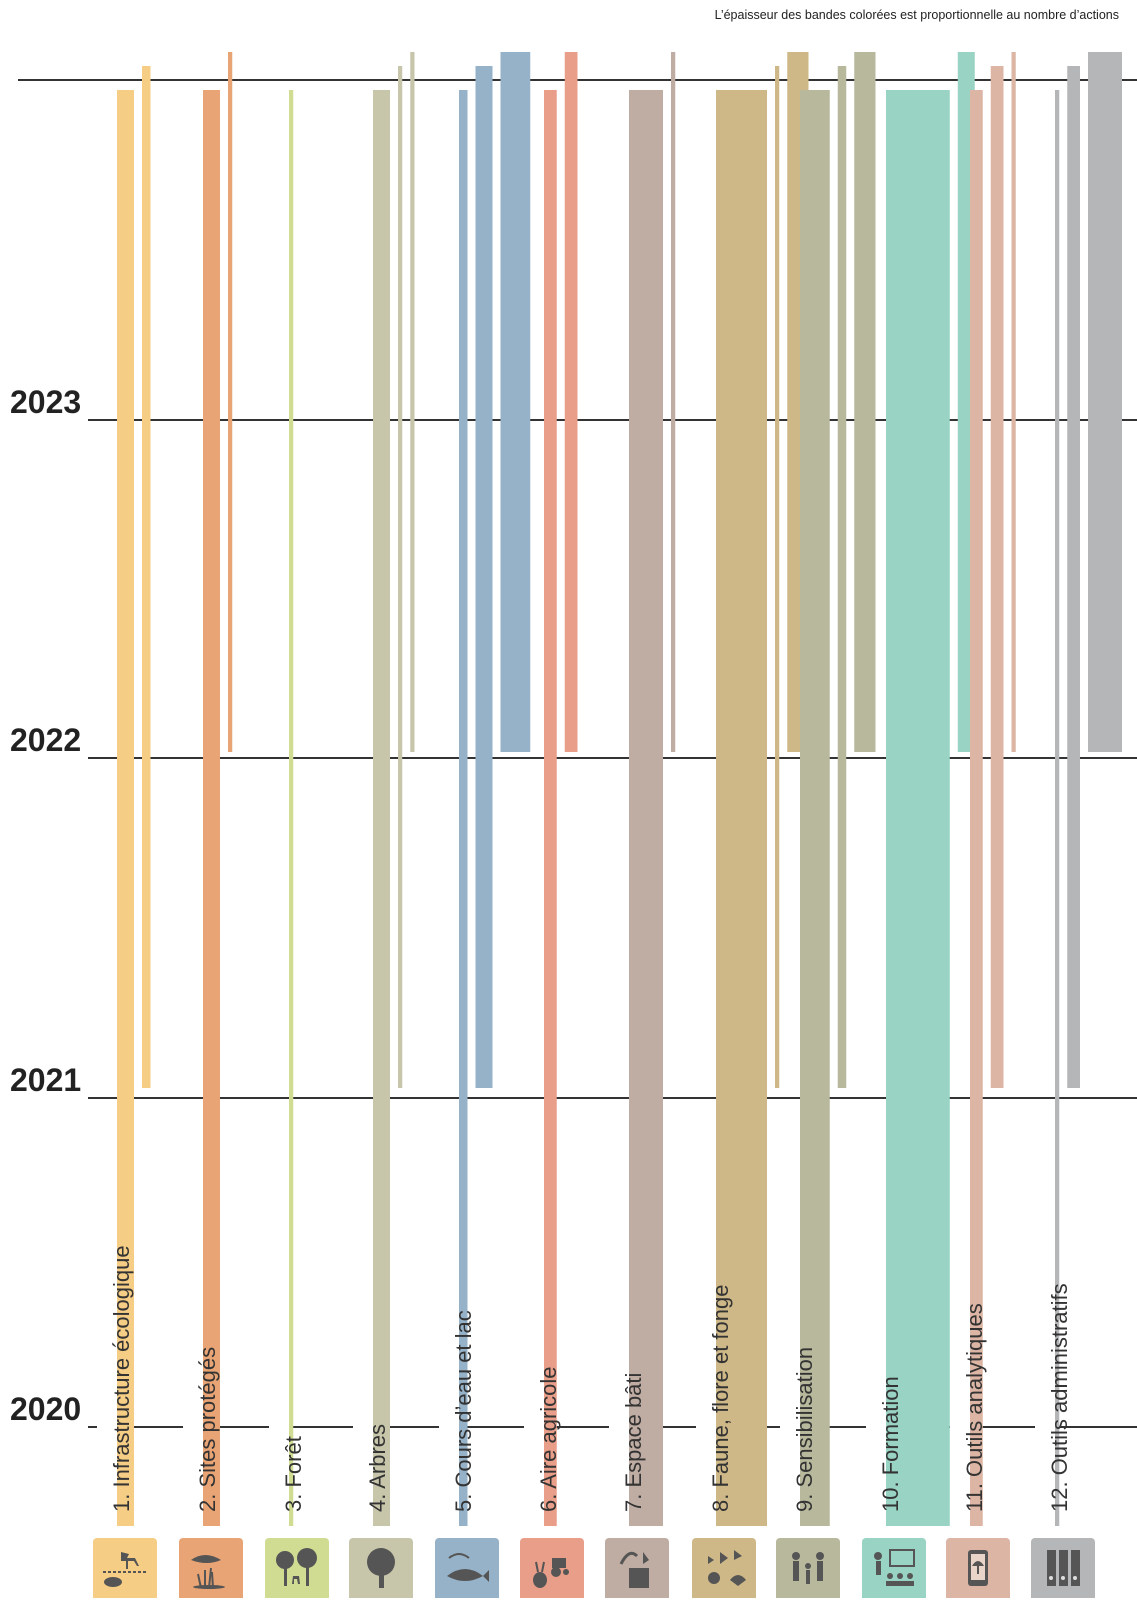  What do you see at coordinates (46, 740) in the screenshot?
I see `year-label-2022: 2022` at bounding box center [46, 740].